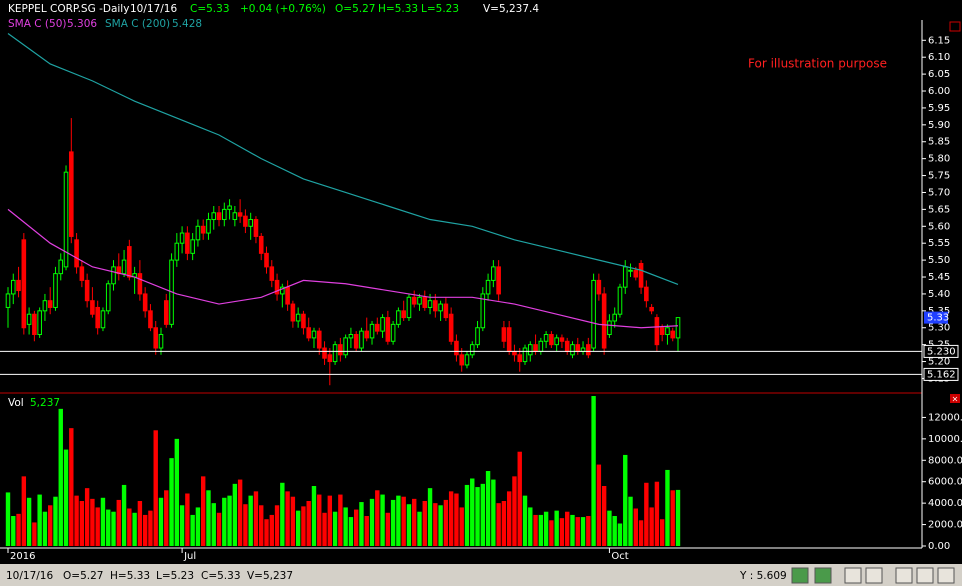 This screenshot has width=962, height=586. What do you see at coordinates (175, 576) in the screenshot?
I see `status-low: L=5.23` at bounding box center [175, 576].